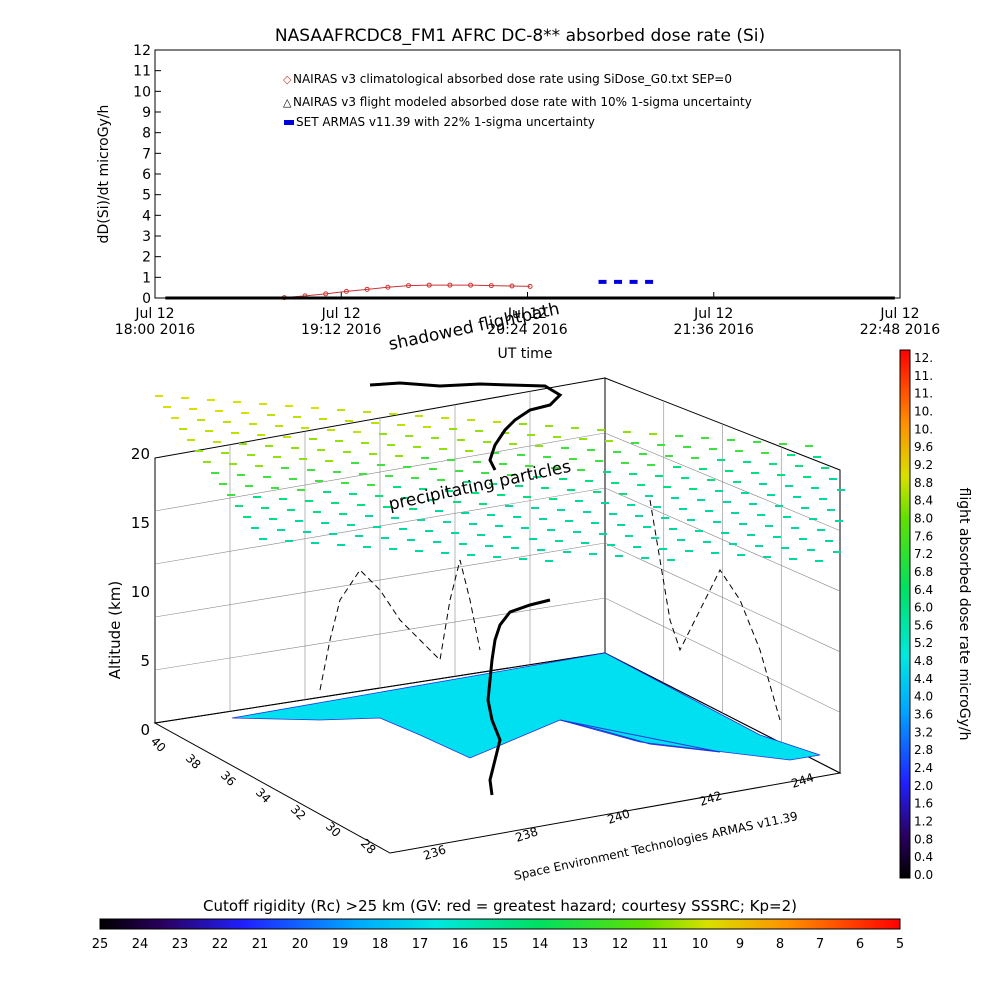 This screenshot has height=1004, width=1000. I want to click on coastline, so click(640, 736).